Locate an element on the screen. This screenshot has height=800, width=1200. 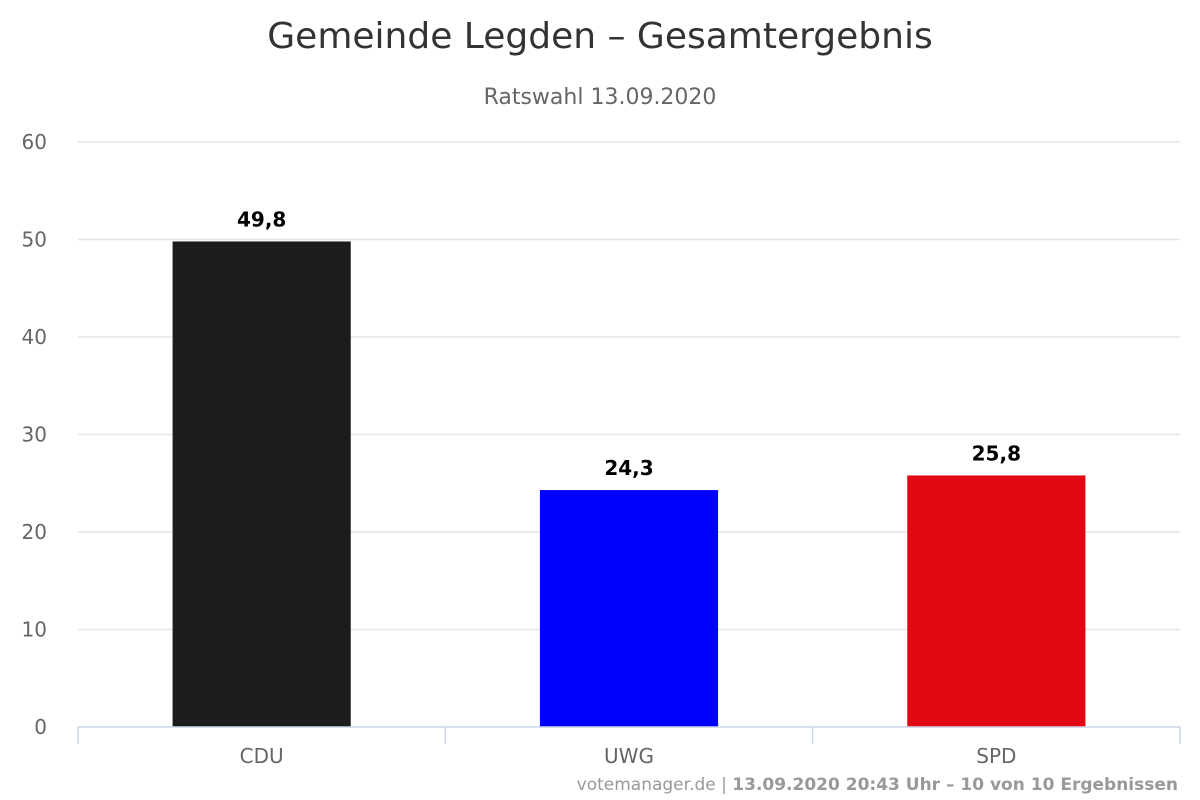
data-label-spd: 25,8 is located at coordinates (996, 453).